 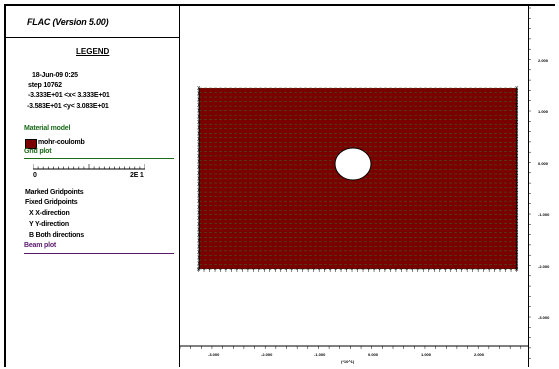 What do you see at coordinates (49, 213) in the screenshot?
I see `x-direction-label: X X-direction` at bounding box center [49, 213].